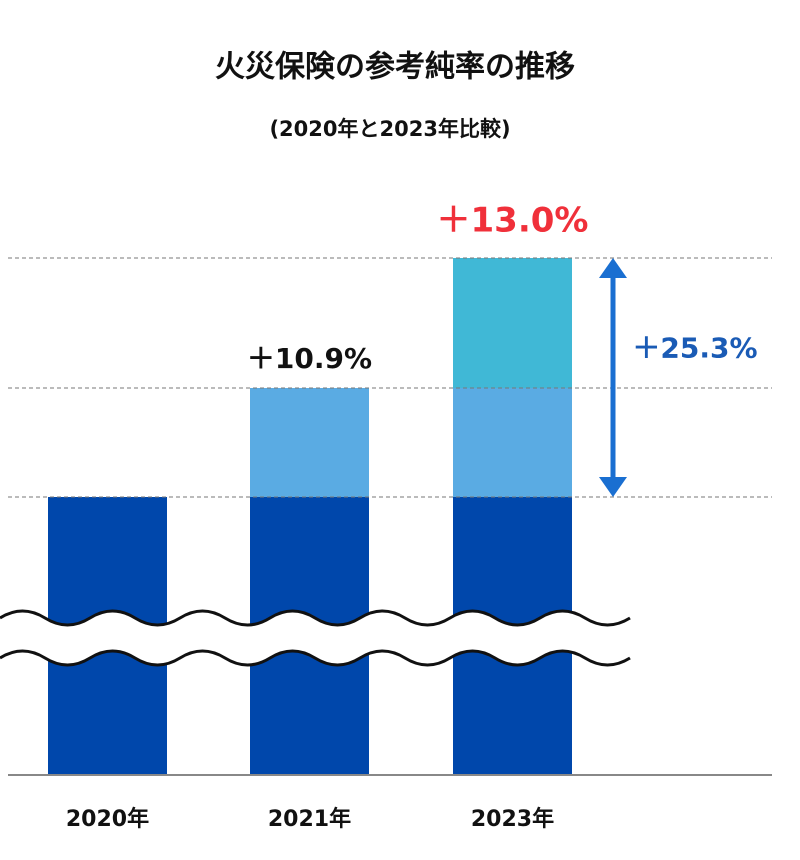  Describe the element at coordinates (309, 819) in the screenshot. I see `x-tick-label: 2021年` at that location.